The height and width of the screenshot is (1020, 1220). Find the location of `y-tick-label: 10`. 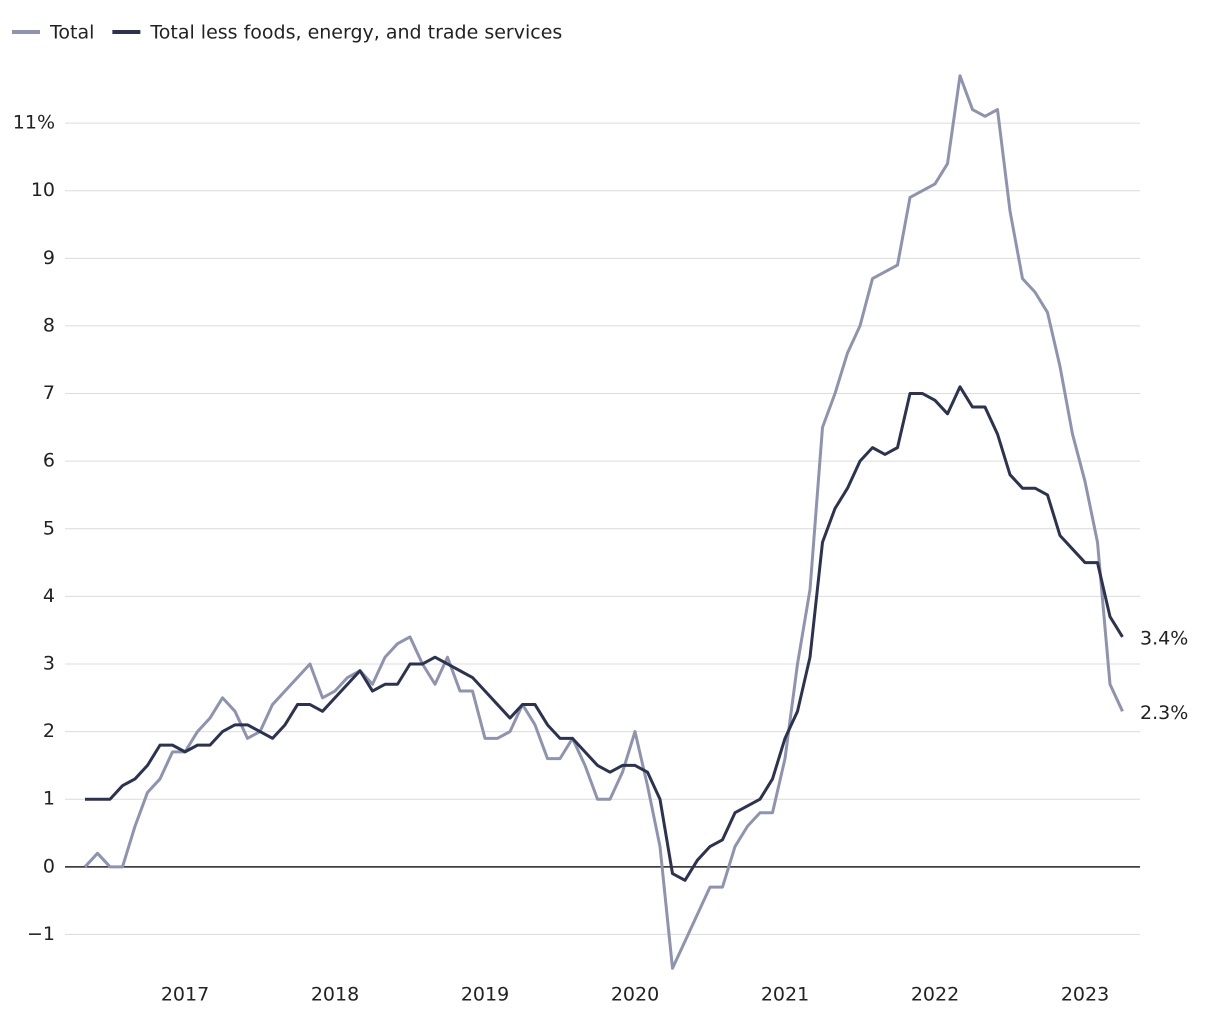

y-tick-label: 10 is located at coordinates (43, 190).